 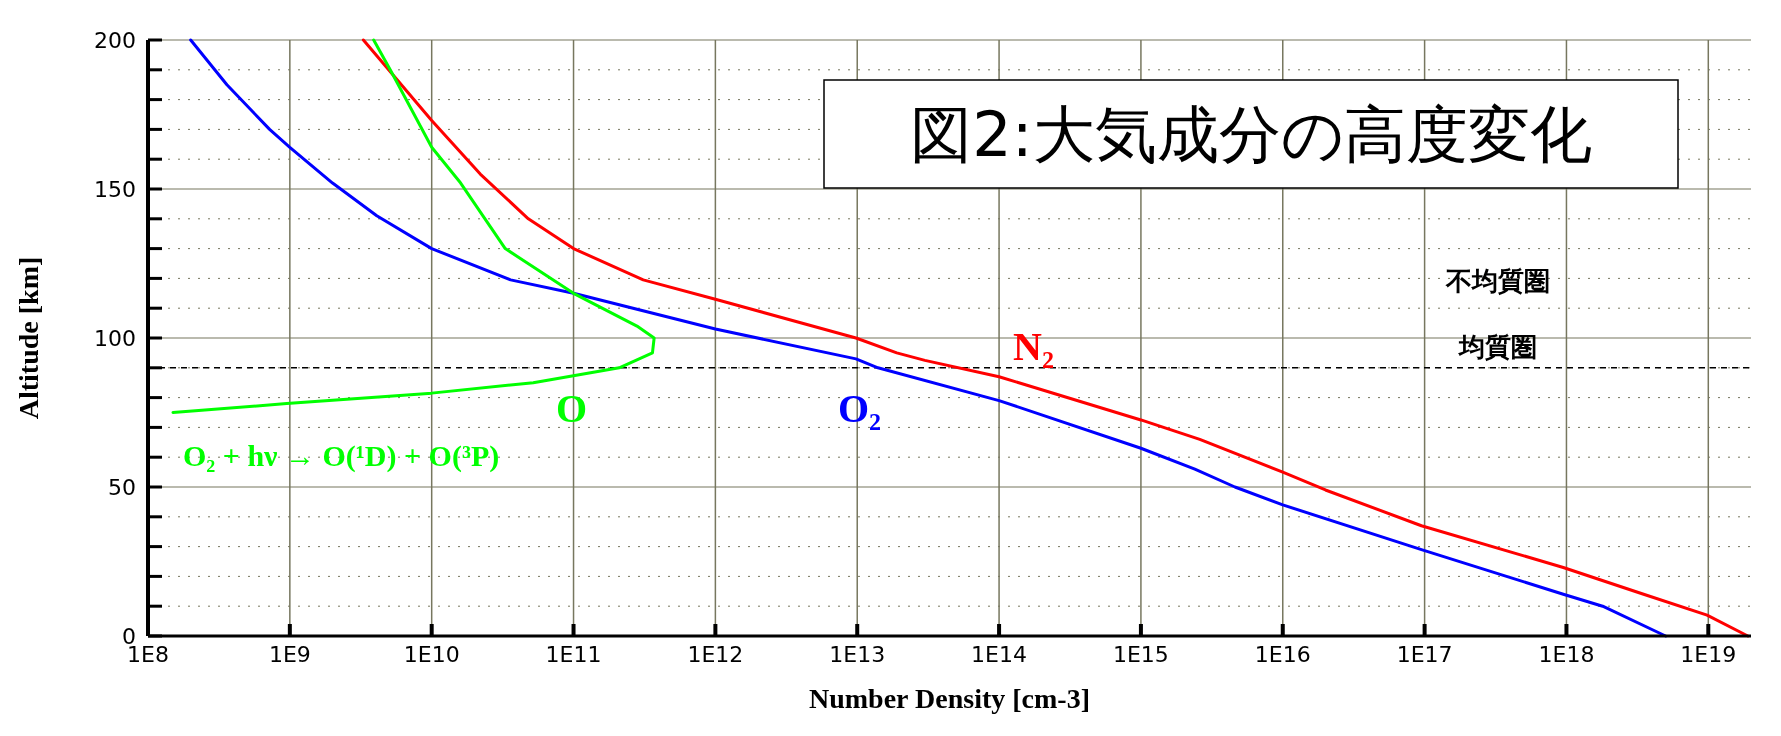 What do you see at coordinates (28, 338) in the screenshot?
I see `y-axis-title: Altitude [km]` at bounding box center [28, 338].